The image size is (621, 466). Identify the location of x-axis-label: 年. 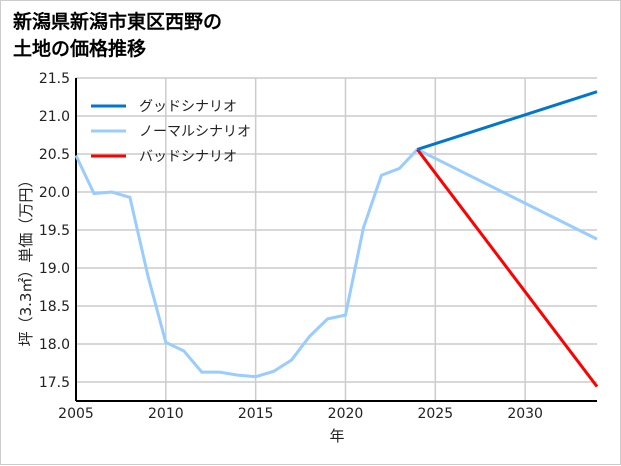
(336, 436).